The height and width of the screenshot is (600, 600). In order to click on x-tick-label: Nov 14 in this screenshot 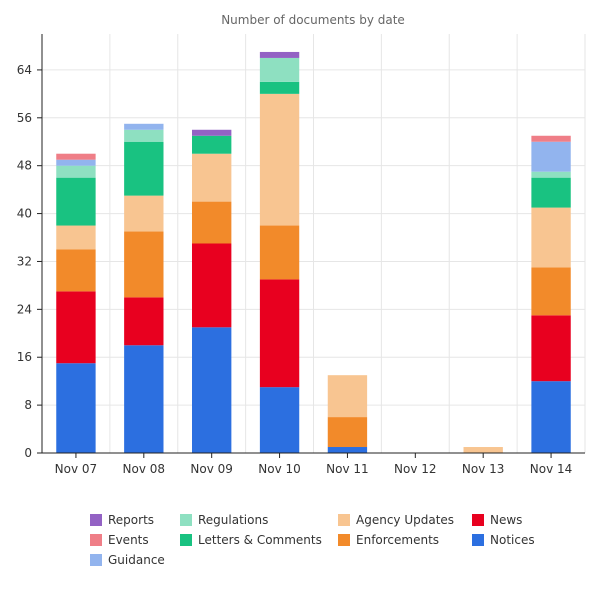, I will do `click(551, 469)`.